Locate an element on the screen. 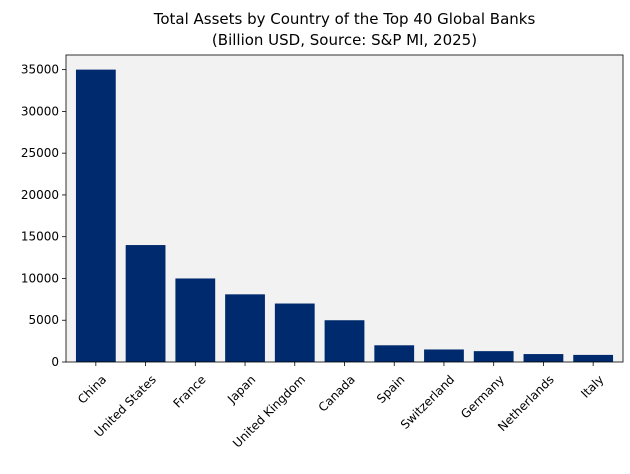 This screenshot has width=630, height=474. bar-united-states is located at coordinates (145, 303).